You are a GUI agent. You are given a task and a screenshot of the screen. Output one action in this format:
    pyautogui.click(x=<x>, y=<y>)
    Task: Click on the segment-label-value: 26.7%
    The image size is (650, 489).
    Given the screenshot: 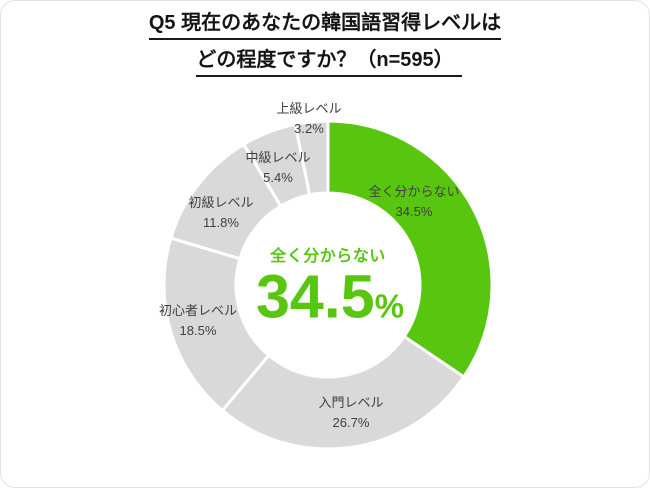 What is the action you would take?
    pyautogui.click(x=351, y=422)
    